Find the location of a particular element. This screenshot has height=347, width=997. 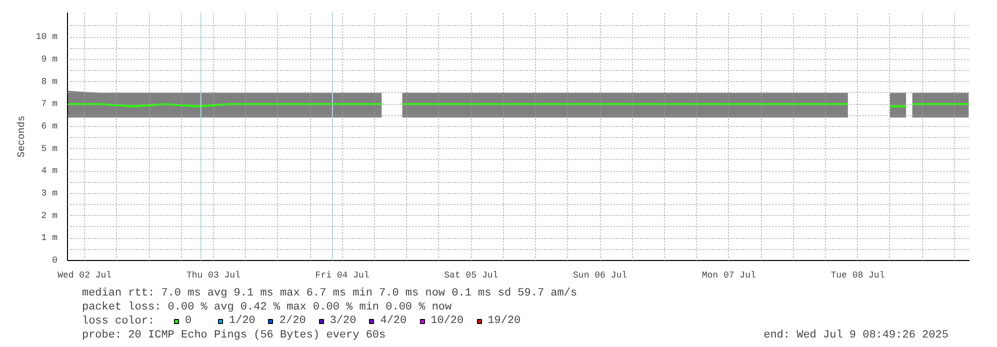

x-tick-label: Tue 08 Jul is located at coordinates (857, 275).